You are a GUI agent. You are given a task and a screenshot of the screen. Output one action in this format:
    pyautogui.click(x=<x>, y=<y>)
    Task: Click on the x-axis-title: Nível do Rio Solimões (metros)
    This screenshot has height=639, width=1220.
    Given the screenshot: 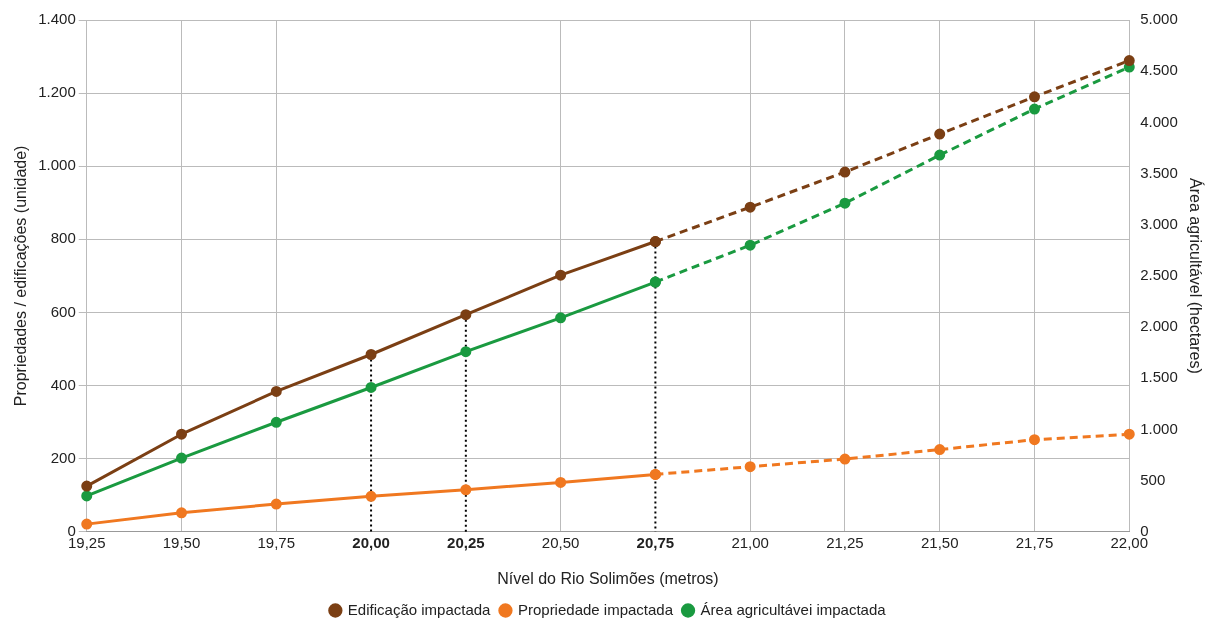 What is the action you would take?
    pyautogui.click(x=608, y=578)
    